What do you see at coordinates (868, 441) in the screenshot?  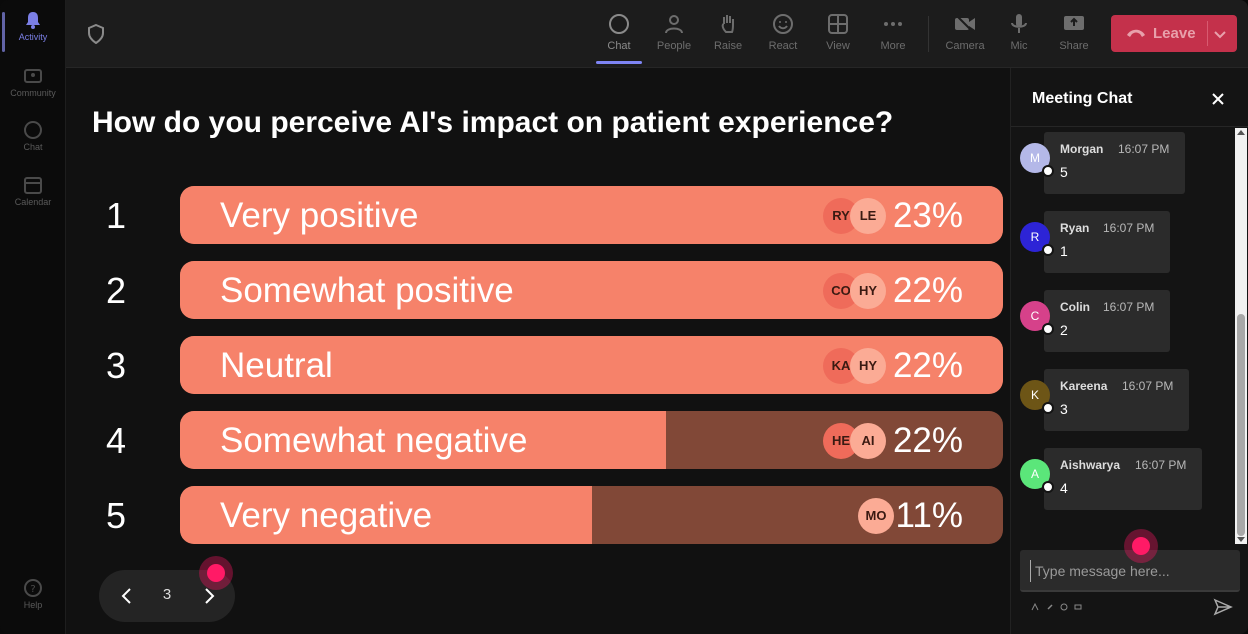 I see `voter-avatar: AI` at bounding box center [868, 441].